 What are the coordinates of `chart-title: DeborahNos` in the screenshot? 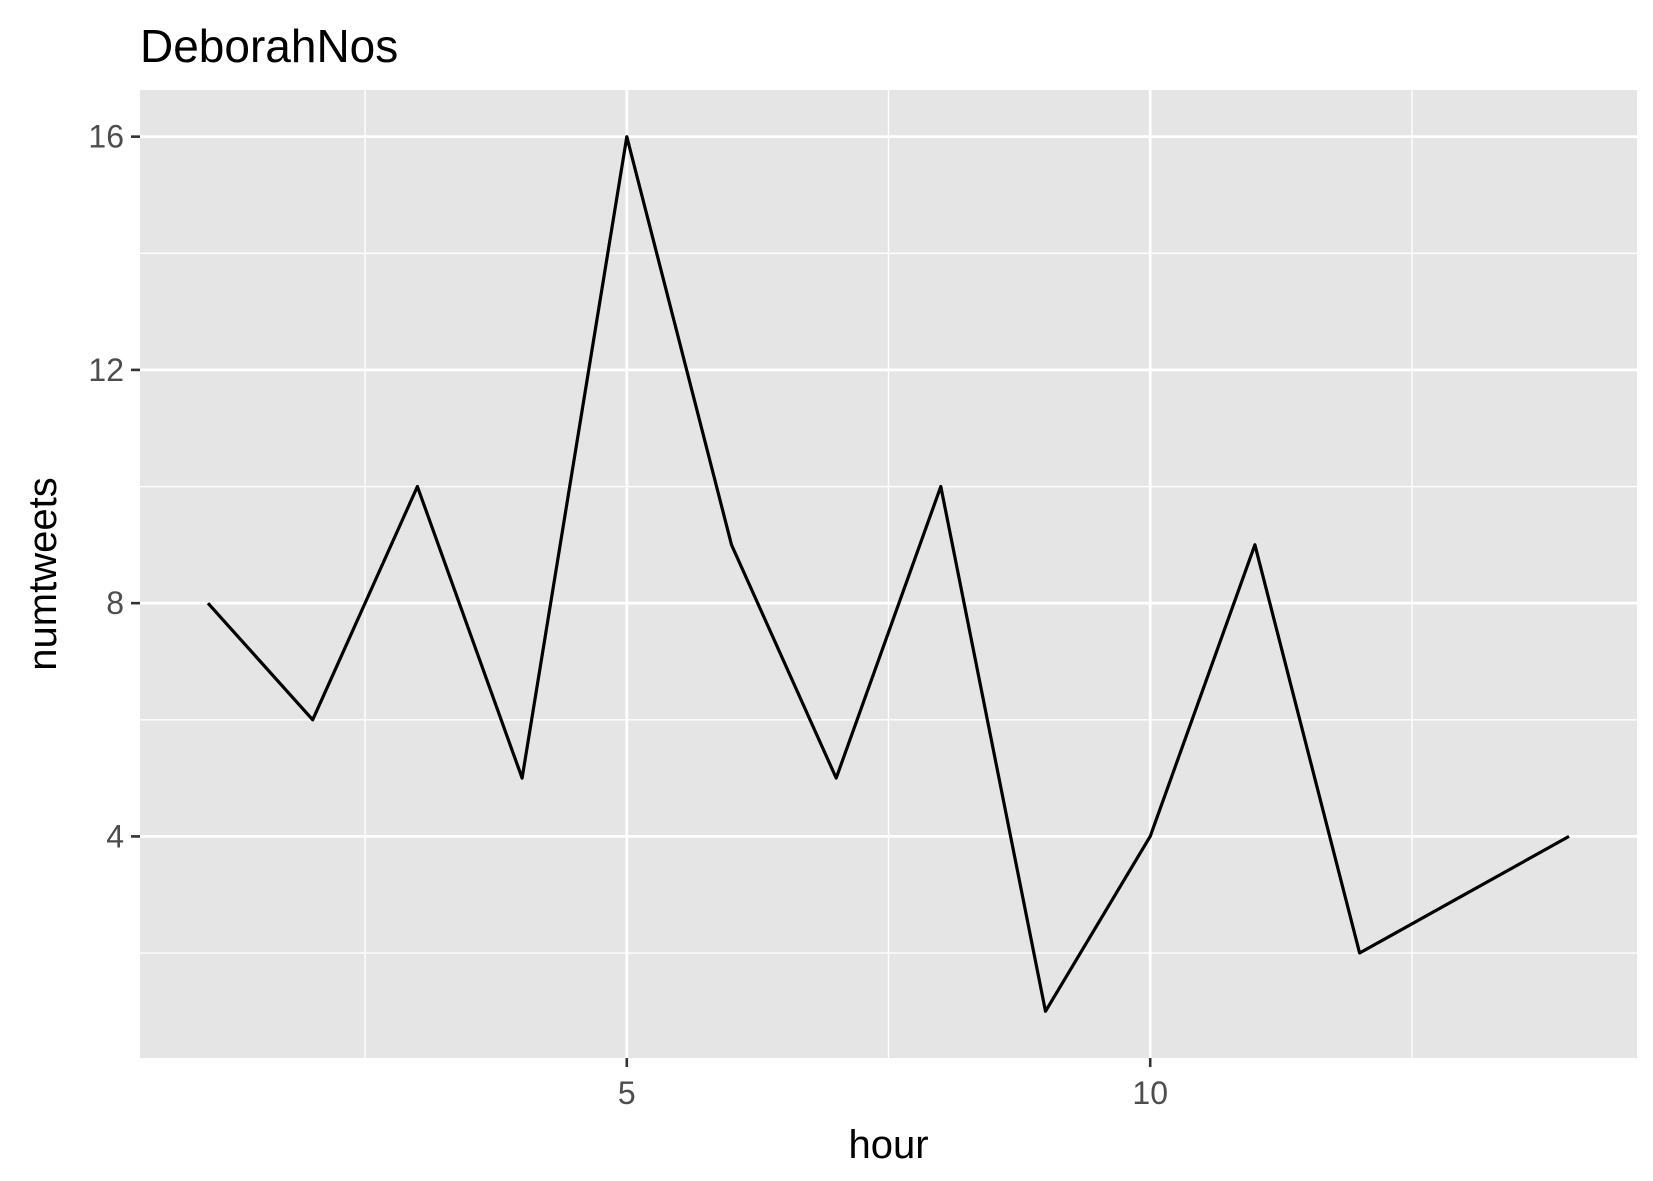 It's located at (269, 46).